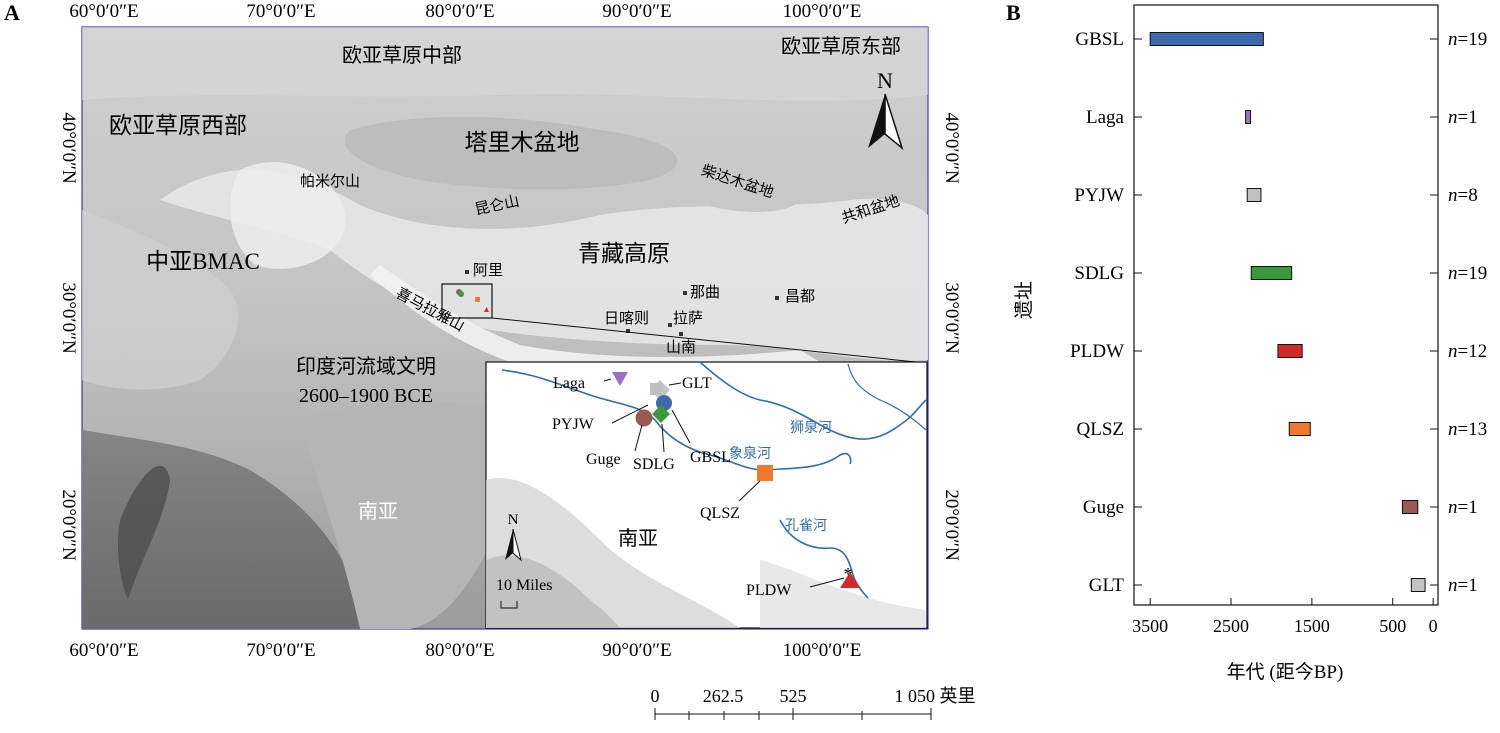 The height and width of the screenshot is (733, 1500). I want to click on inset-south-asia: 南亚, so click(638, 538).